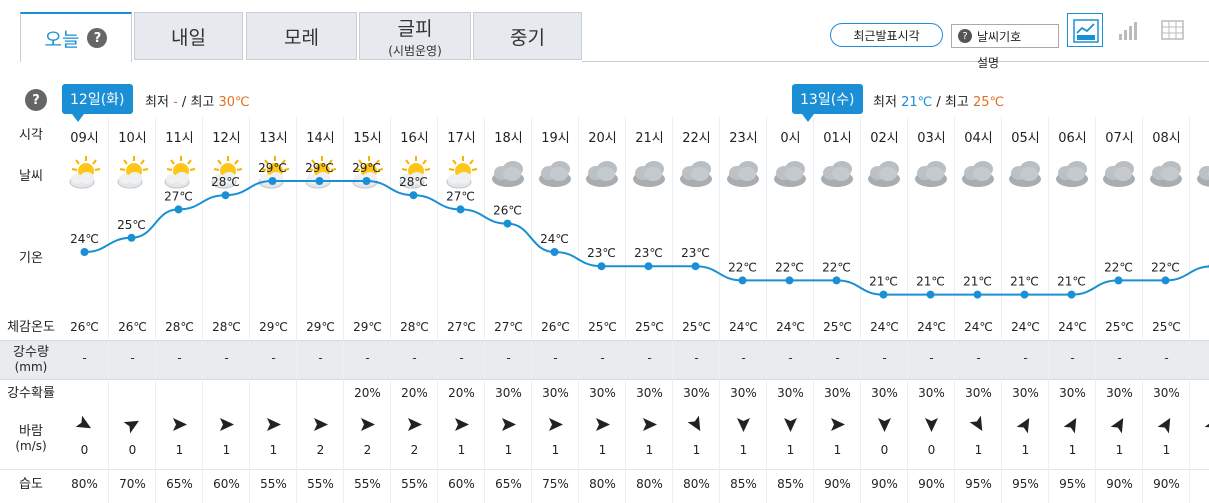 This screenshot has width=1209, height=503. Describe the element at coordinates (31, 258) in the screenshot. I see `row-label-temp: 기온` at that location.